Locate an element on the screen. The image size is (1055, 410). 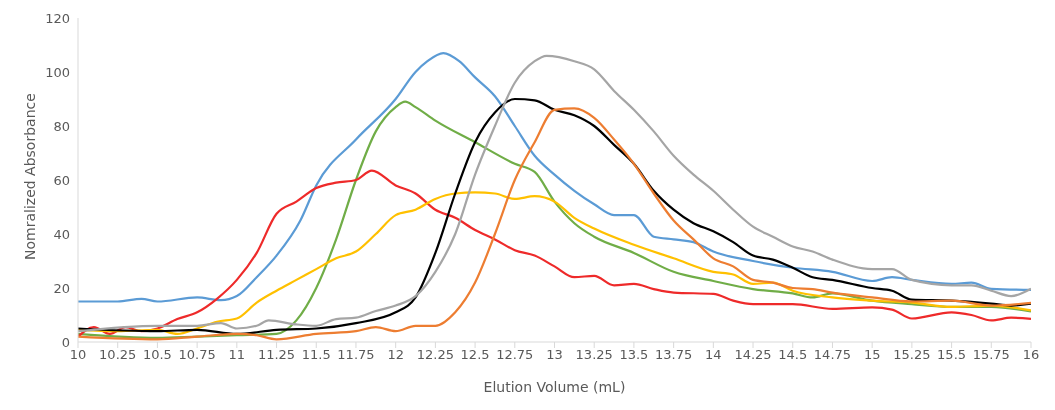
x-tick-label: 14.25 is located at coordinates (753, 355).